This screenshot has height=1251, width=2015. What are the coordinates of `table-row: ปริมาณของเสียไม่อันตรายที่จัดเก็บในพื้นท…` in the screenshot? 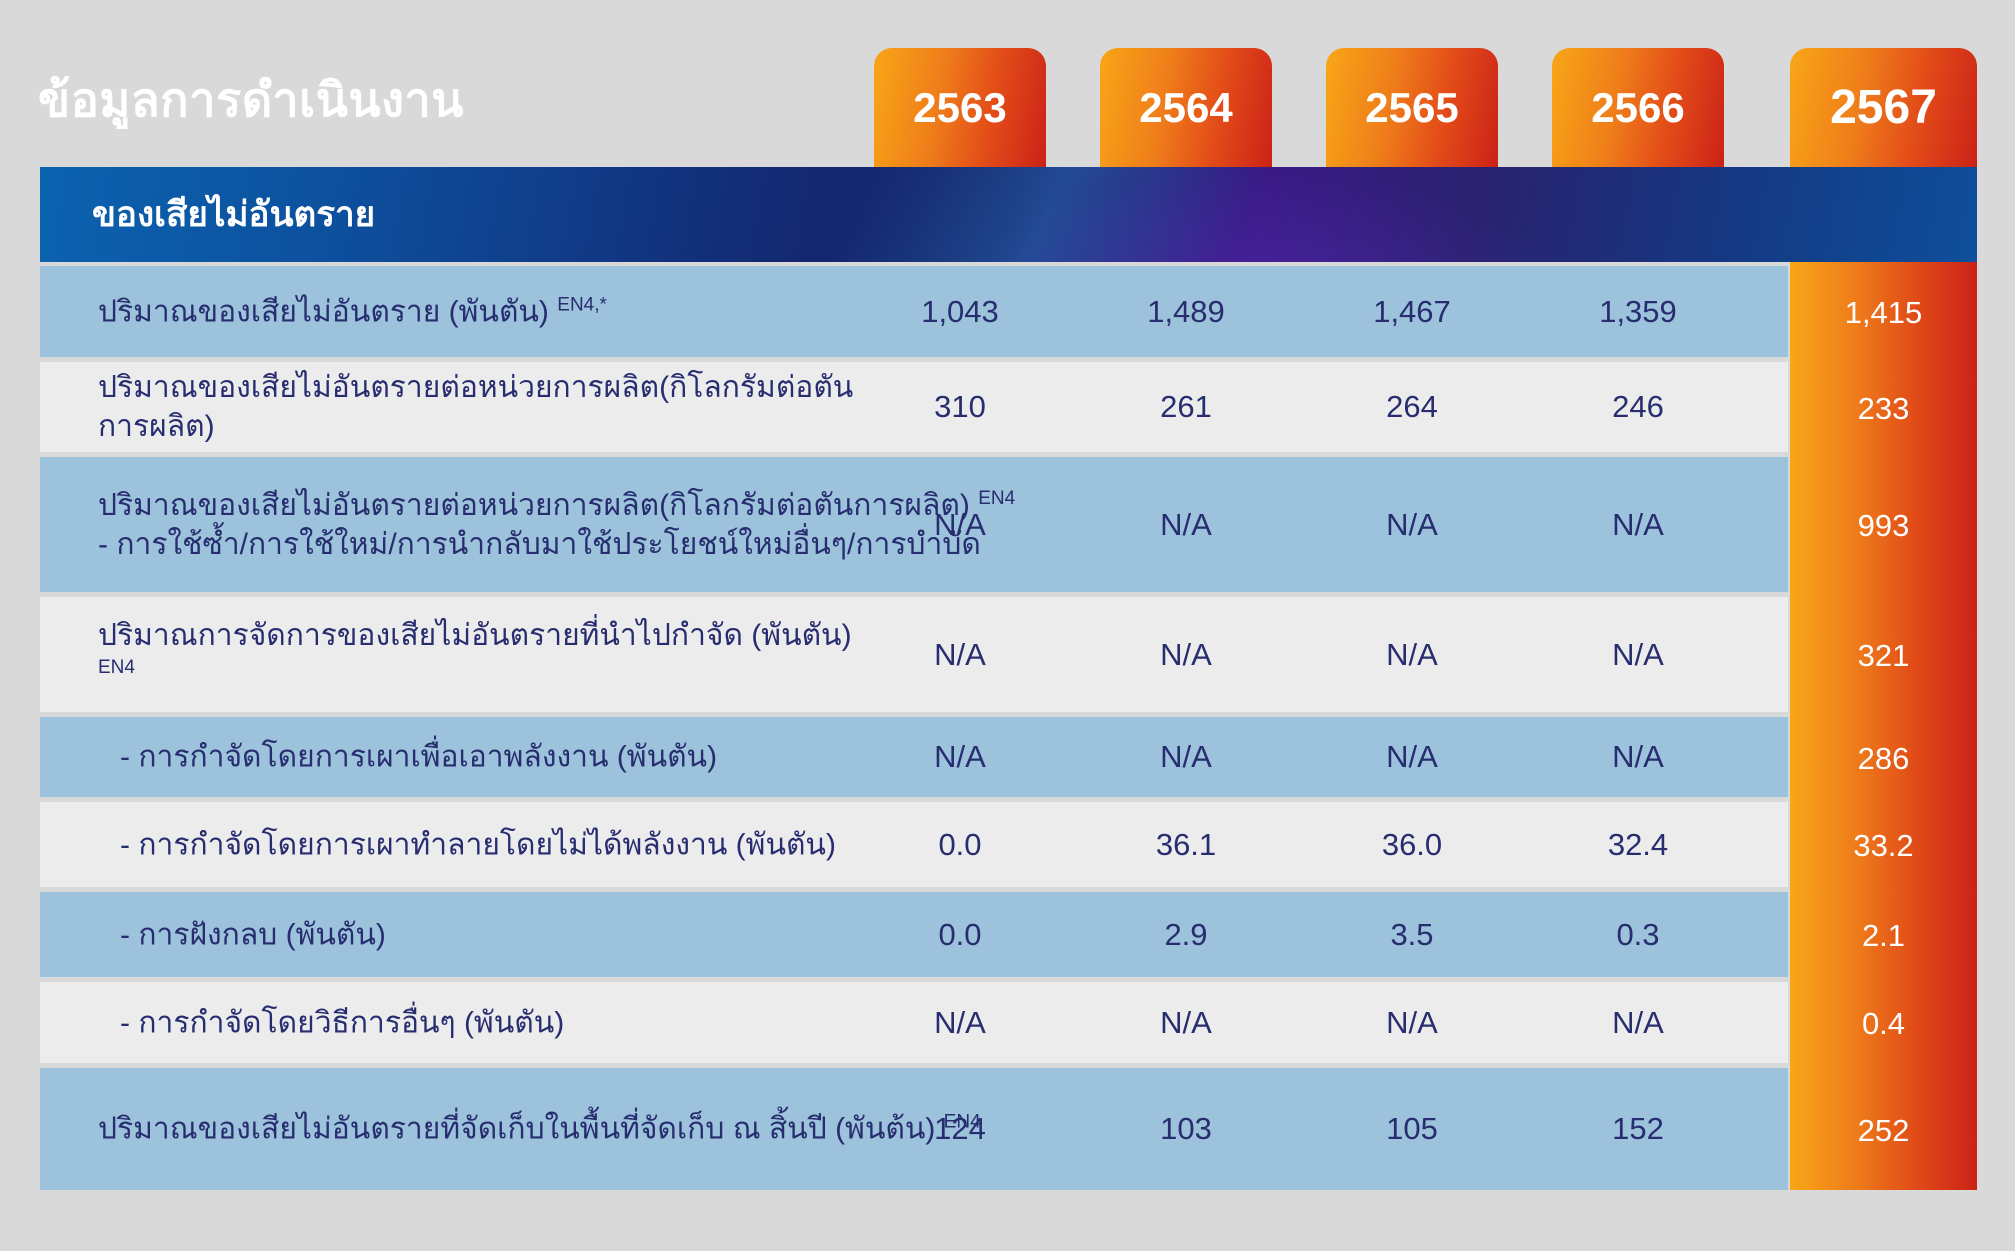 It's located at (914, 1129).